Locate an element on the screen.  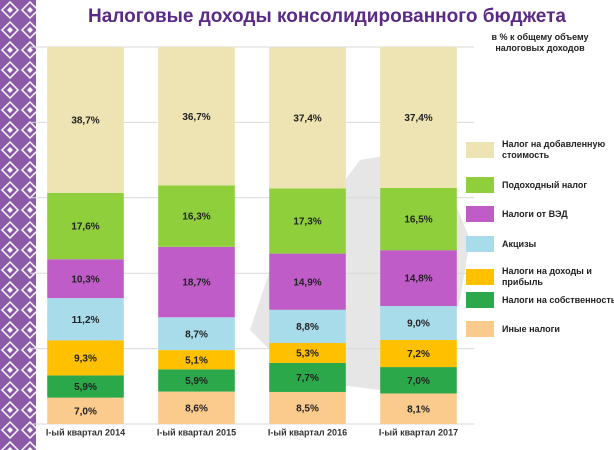
value-label: 7,7% is located at coordinates (307, 378).